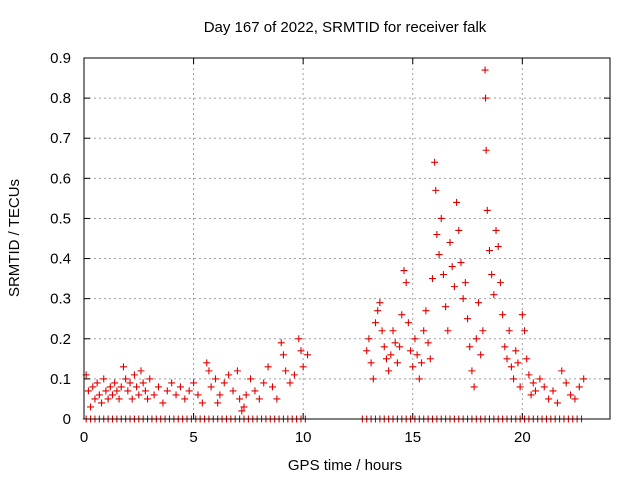 The image size is (640, 480). I want to click on y-tick-label: 0.2, so click(60, 339).